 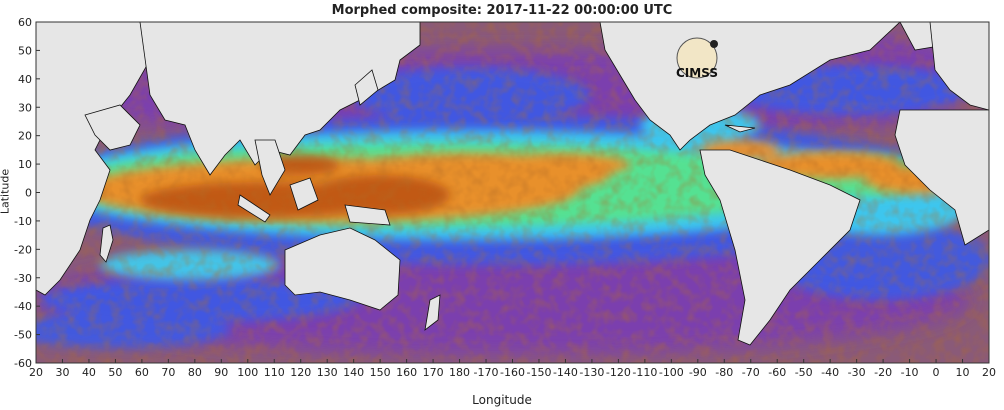 What do you see at coordinates (406, 372) in the screenshot?
I see `x-tick-label: 160` at bounding box center [406, 372].